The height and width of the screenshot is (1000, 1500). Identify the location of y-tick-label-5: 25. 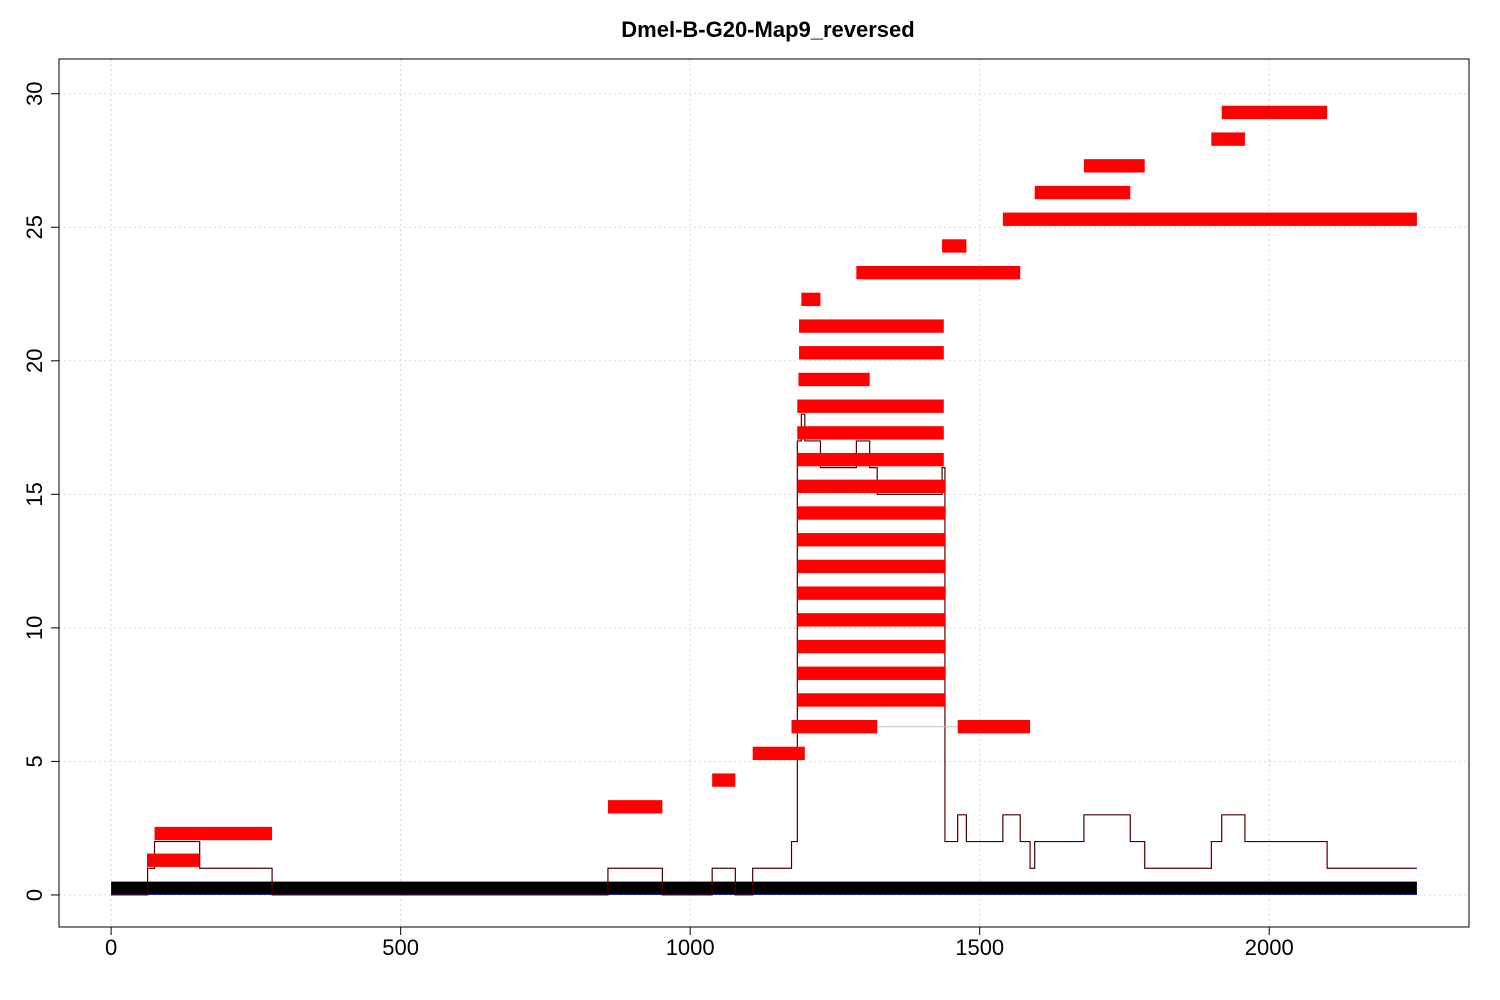
(34, 227).